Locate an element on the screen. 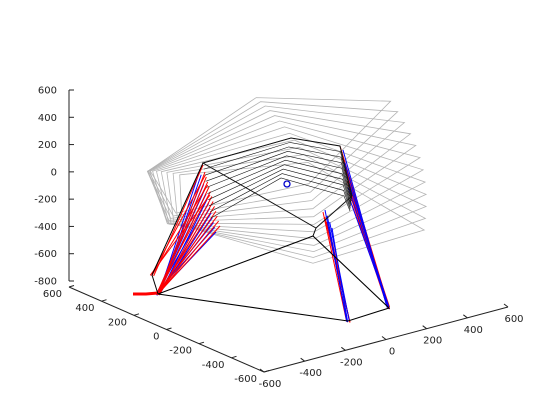 The height and width of the screenshot is (413, 555). x-tick-label: 200 is located at coordinates (432, 341).